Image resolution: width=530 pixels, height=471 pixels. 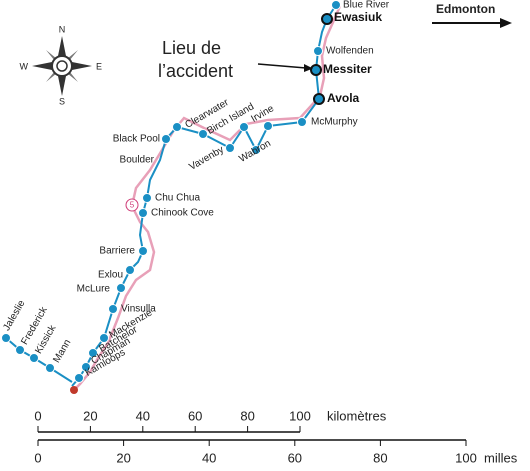 What do you see at coordinates (137, 160) in the screenshot?
I see `station-label: Boulder` at bounding box center [137, 160].